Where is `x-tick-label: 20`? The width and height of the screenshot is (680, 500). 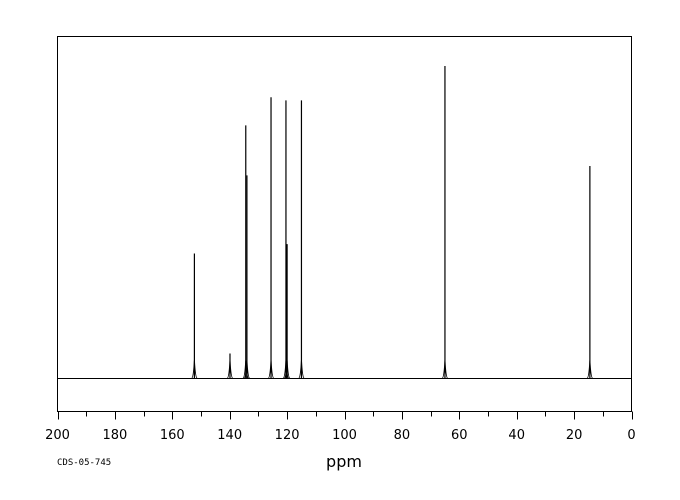 x-tick-label: 20 is located at coordinates (574, 435).